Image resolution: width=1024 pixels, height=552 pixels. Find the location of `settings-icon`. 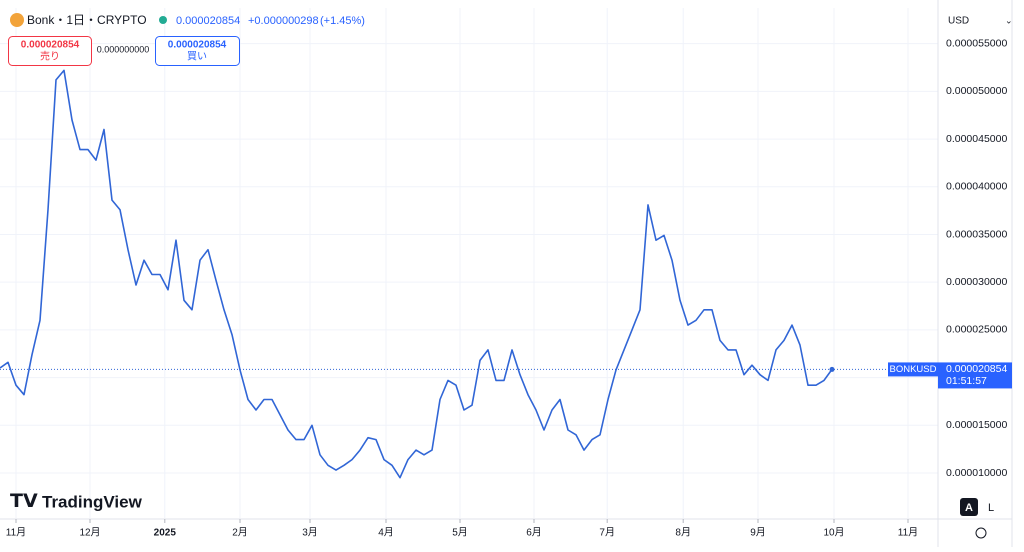

settings-icon is located at coordinates (981, 533).